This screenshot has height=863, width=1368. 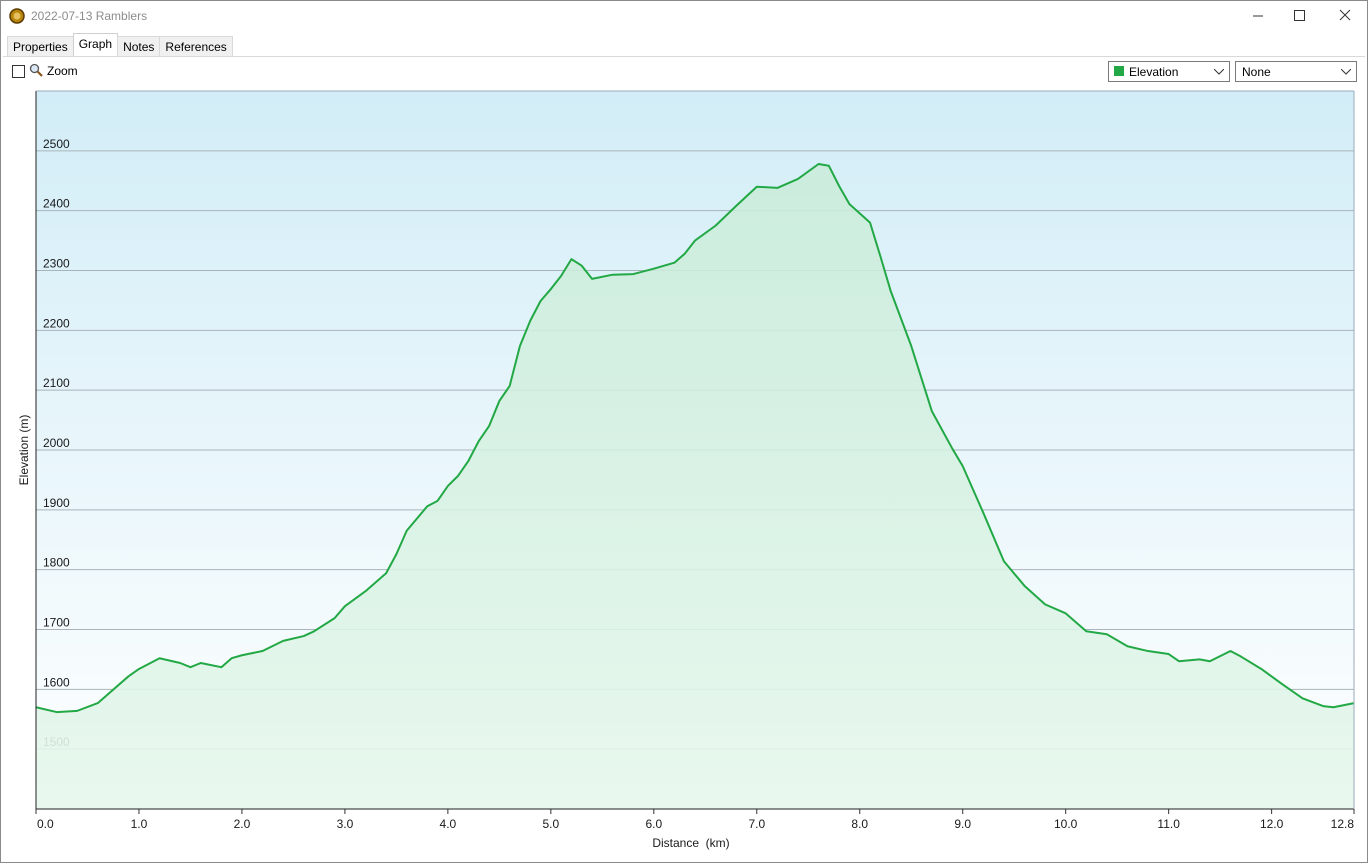 I want to click on x-tick-label: 3.0, so click(x=345, y=824).